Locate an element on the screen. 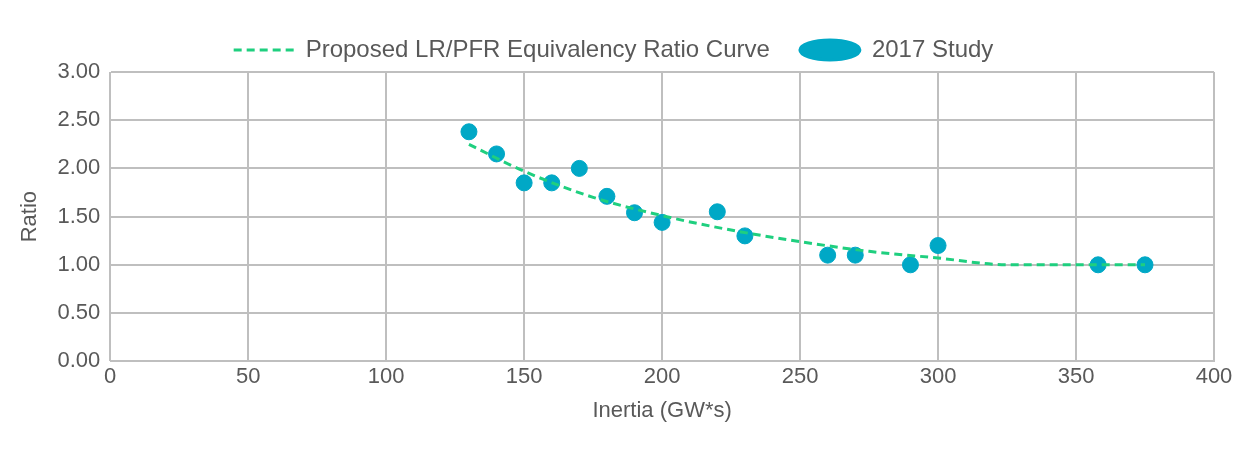  x-tick-label: 200 is located at coordinates (662, 376).